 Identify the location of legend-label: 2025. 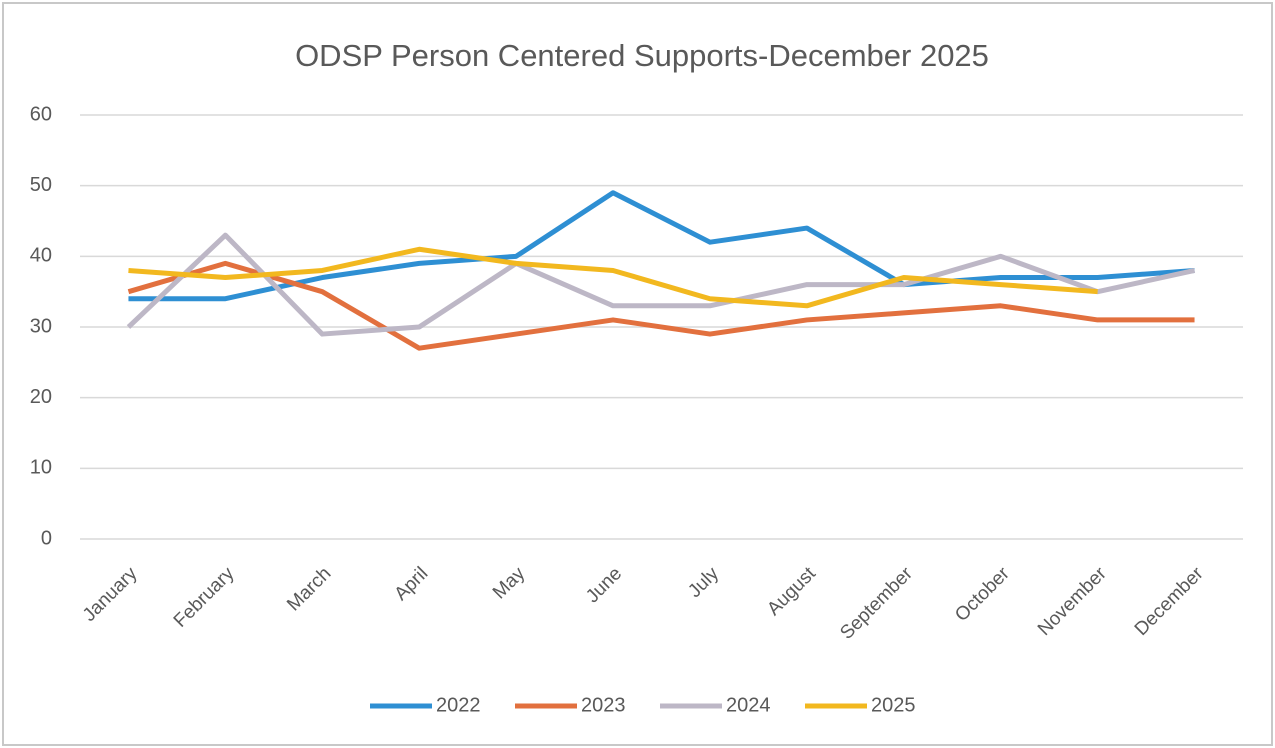
(893, 705).